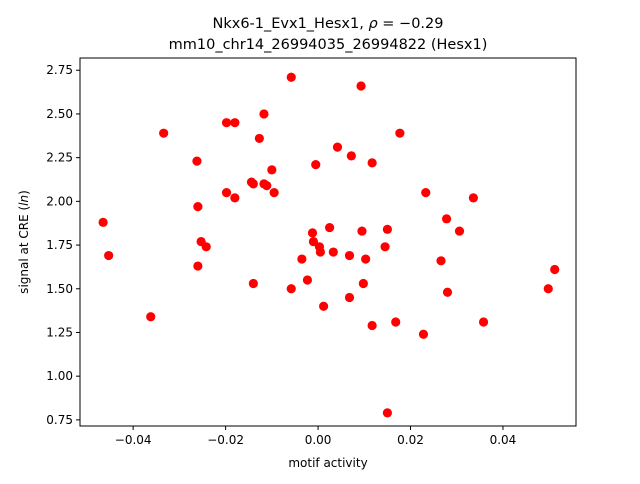 The image size is (640, 484). I want to click on y-tick-label: 2.75, so click(59, 70).